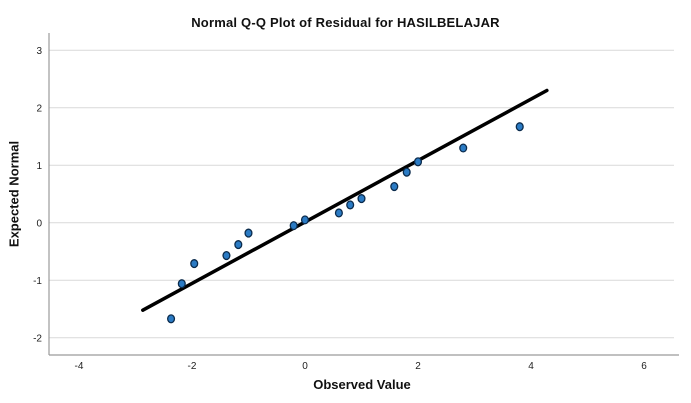 This screenshot has width=691, height=403. Describe the element at coordinates (39, 108) in the screenshot. I see `y-tick-label: 2` at that location.